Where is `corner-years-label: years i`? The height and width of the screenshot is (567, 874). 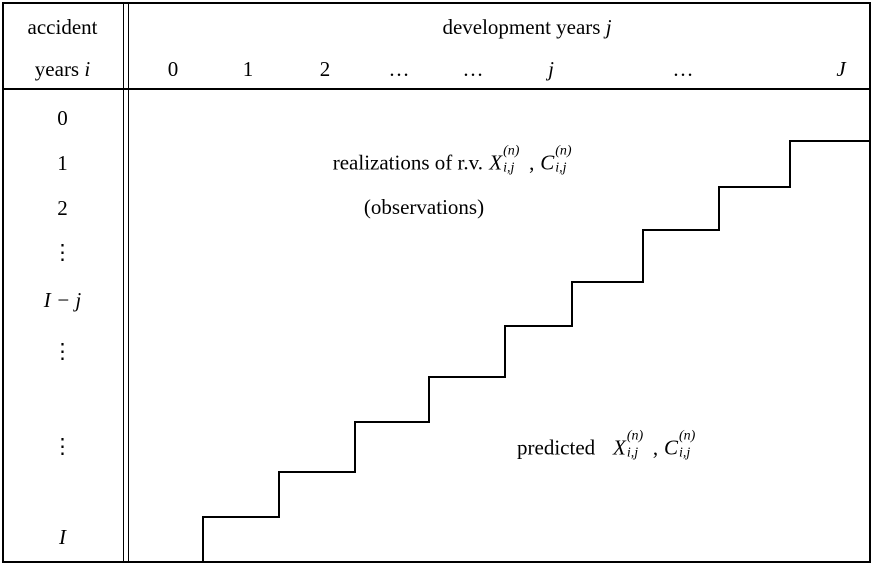
corner-years-label: years i is located at coordinates (62, 69).